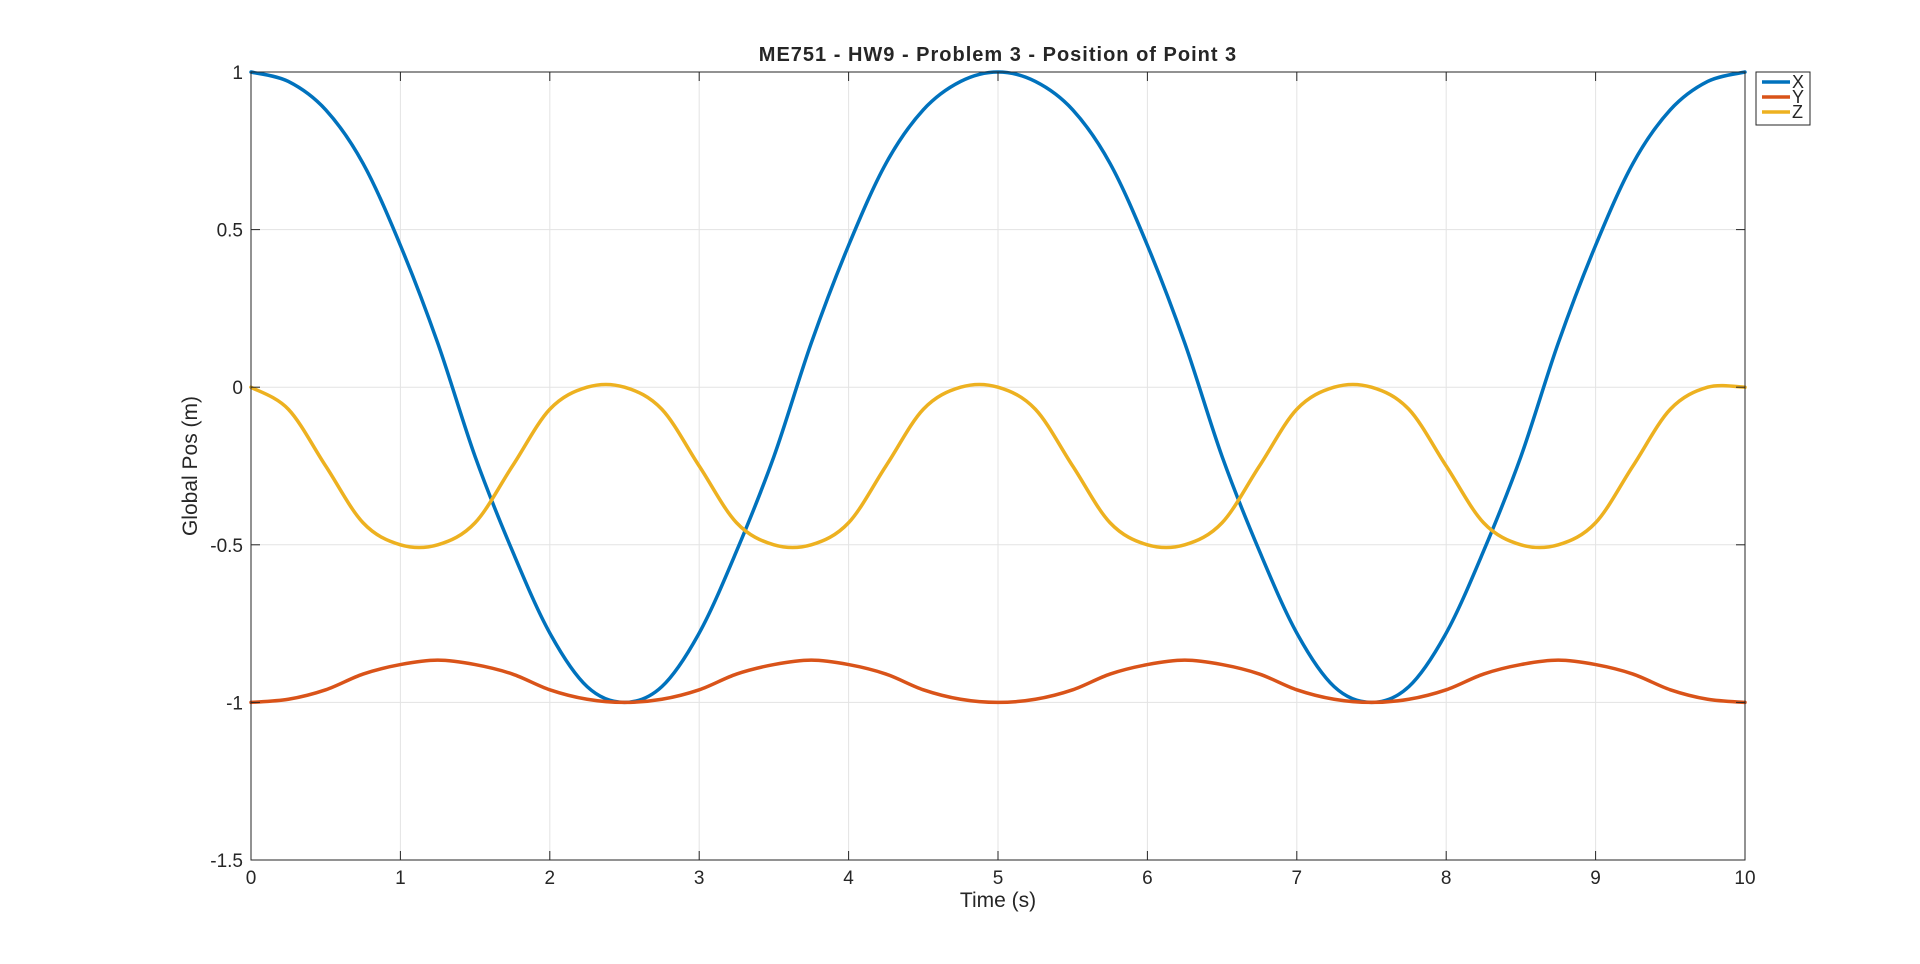 The width and height of the screenshot is (1920, 964). What do you see at coordinates (998, 681) in the screenshot?
I see `series-line-y` at bounding box center [998, 681].